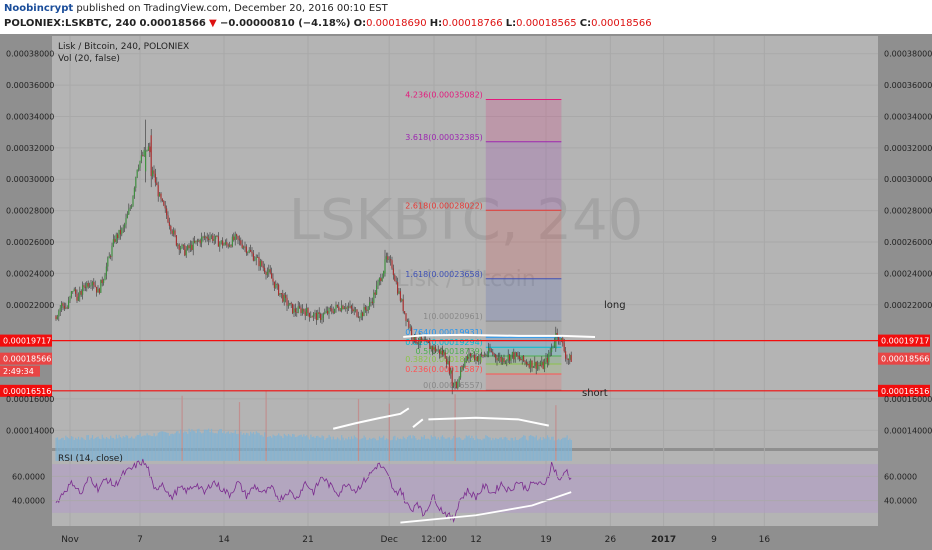 The height and width of the screenshot is (550, 932). I want to click on annotation-long: long, so click(615, 305).